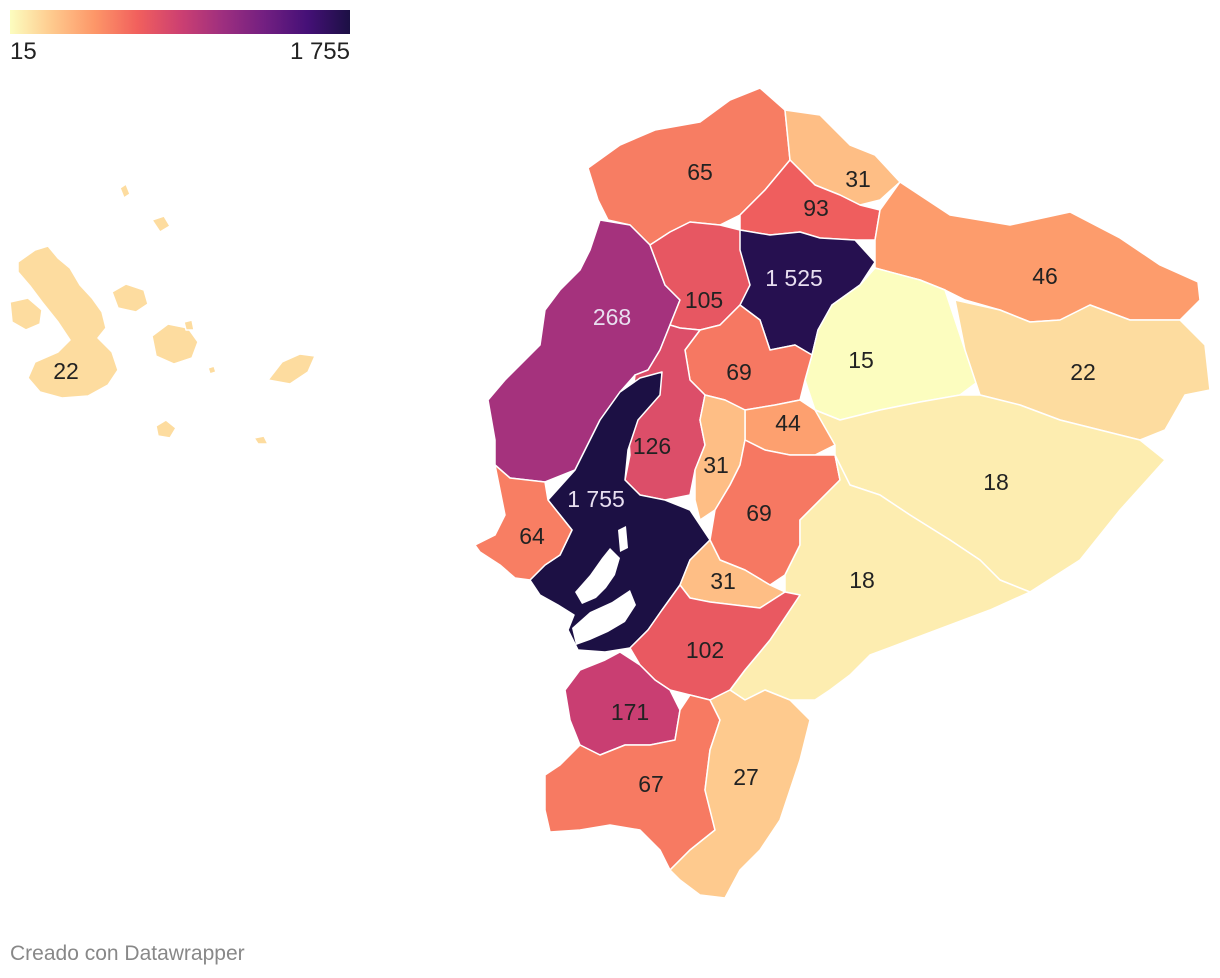  I want to click on value-label-carchi: 31, so click(858, 179).